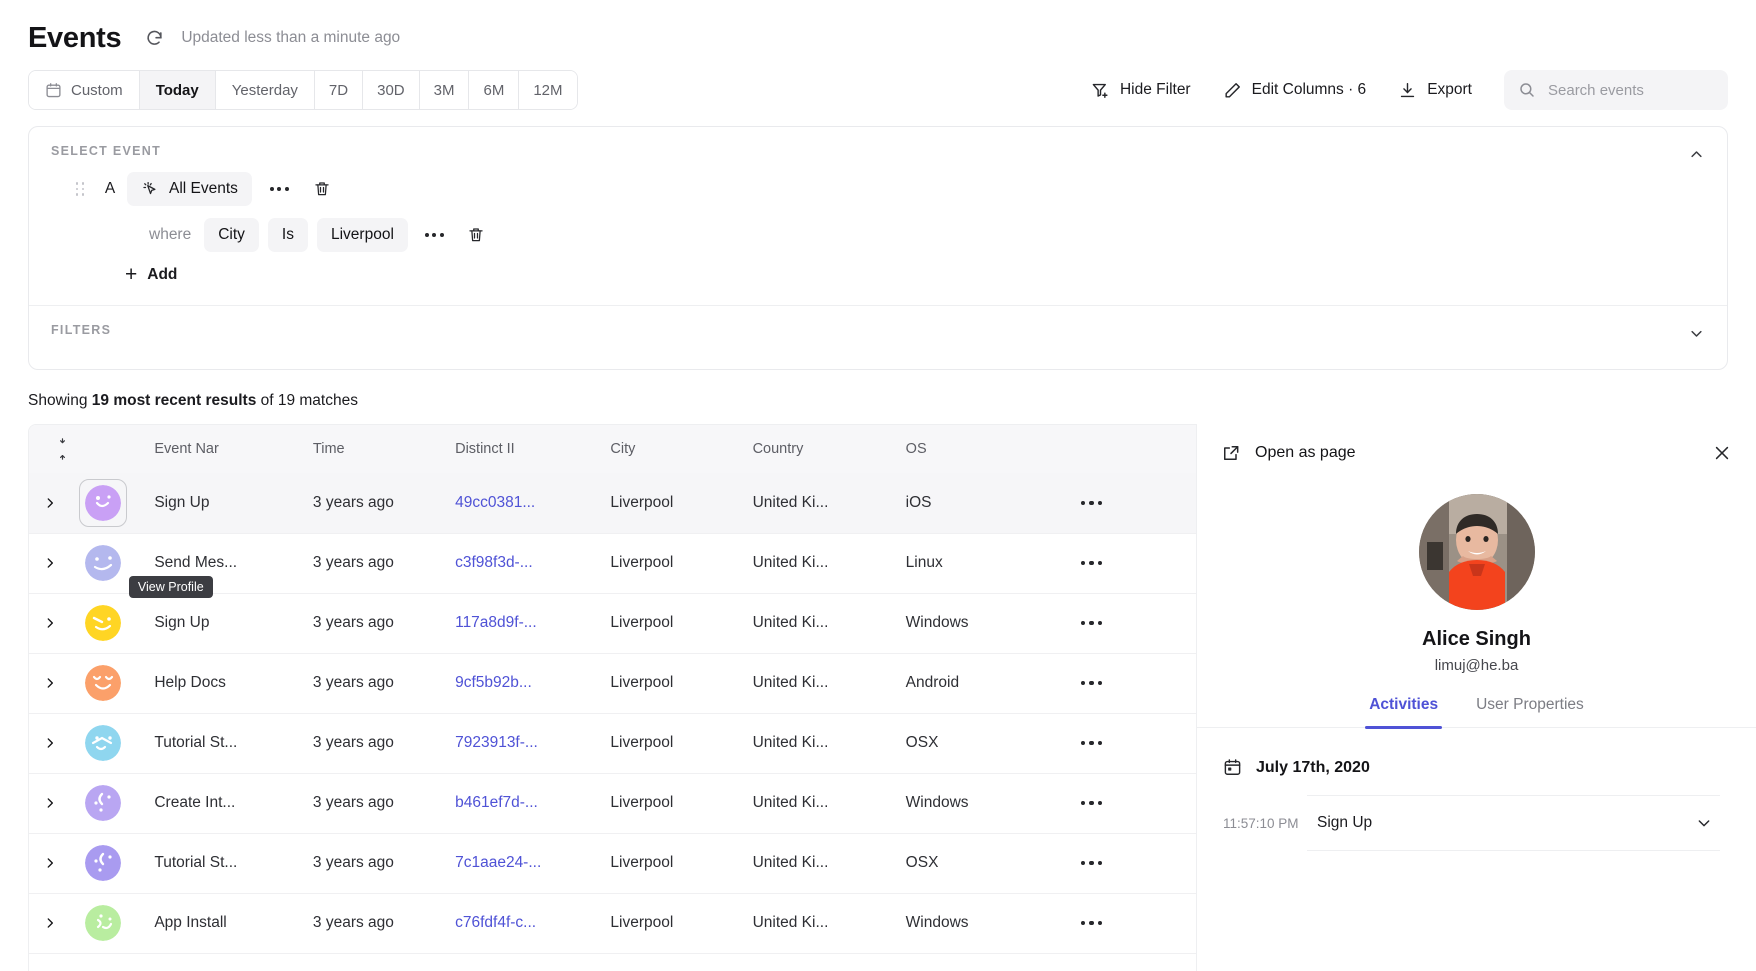  Describe the element at coordinates (1232, 90) in the screenshot. I see `pencil-icon` at that location.